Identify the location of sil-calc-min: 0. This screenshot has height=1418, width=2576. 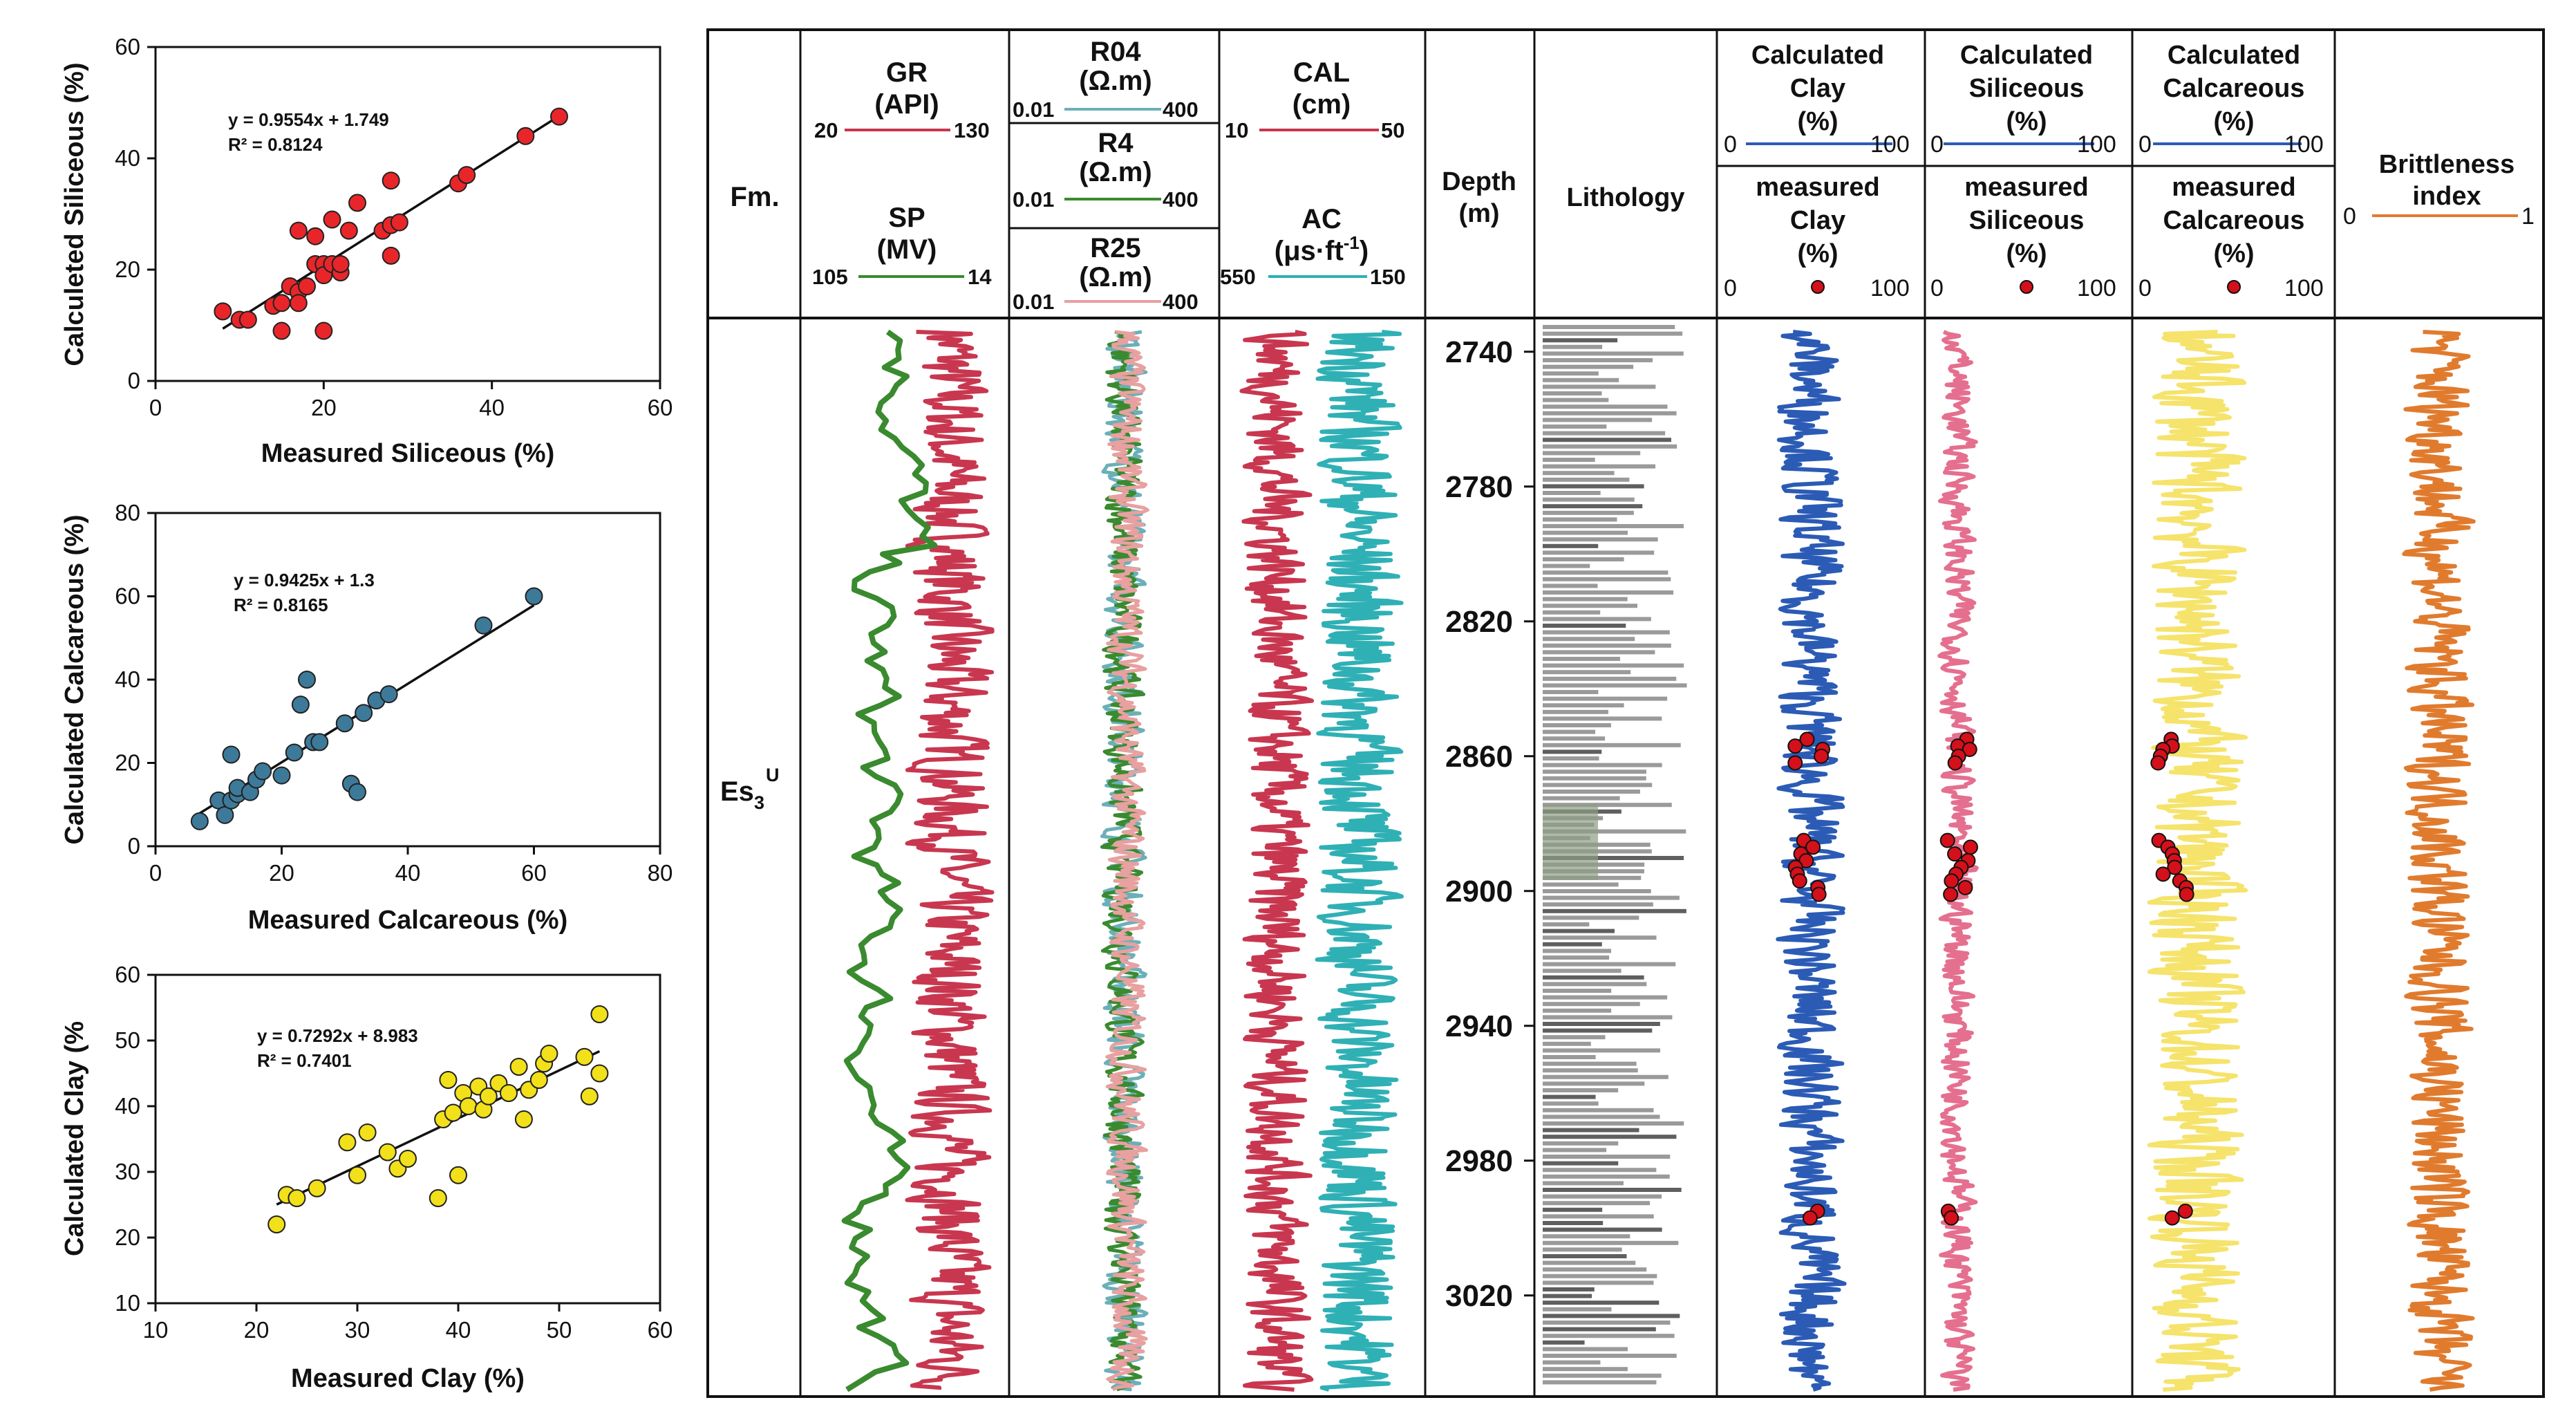
(1937, 144).